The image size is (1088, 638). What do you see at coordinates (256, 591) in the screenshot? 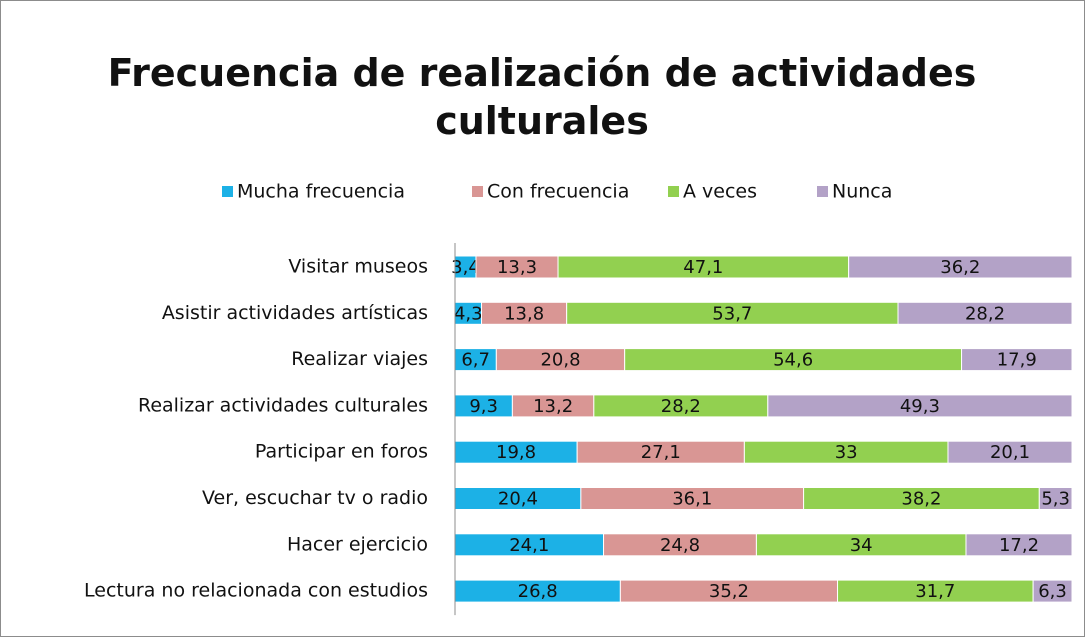
I see `y-tick-label: Lectura no relacionada con estudios` at bounding box center [256, 591].